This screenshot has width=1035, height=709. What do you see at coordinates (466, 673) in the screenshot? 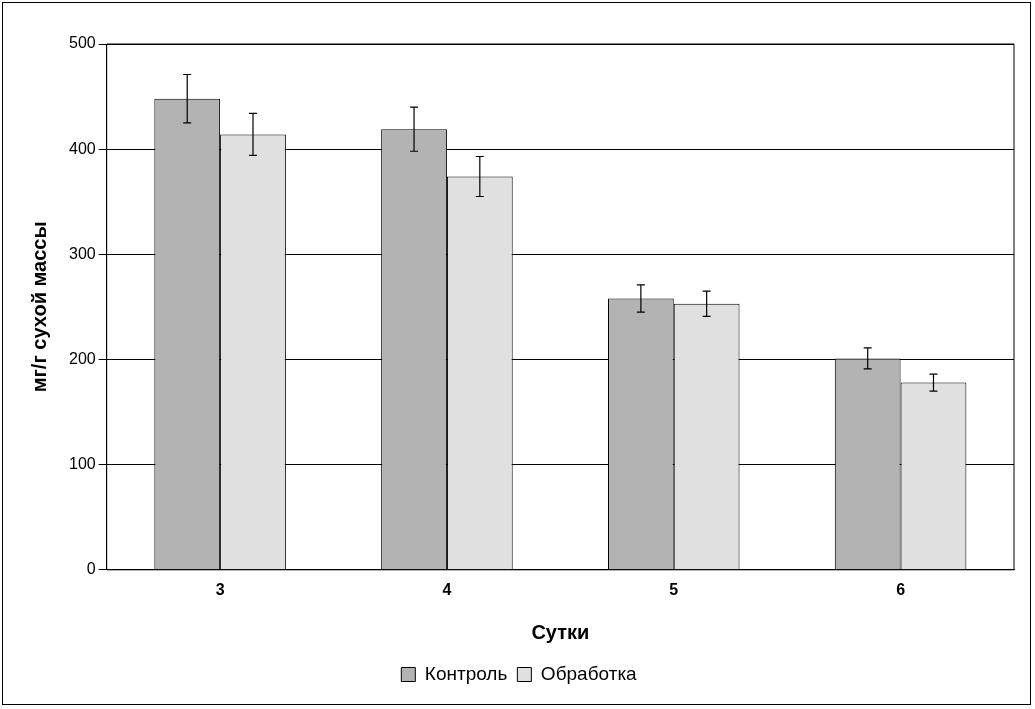
I see `legend-label: Контроль` at bounding box center [466, 673].